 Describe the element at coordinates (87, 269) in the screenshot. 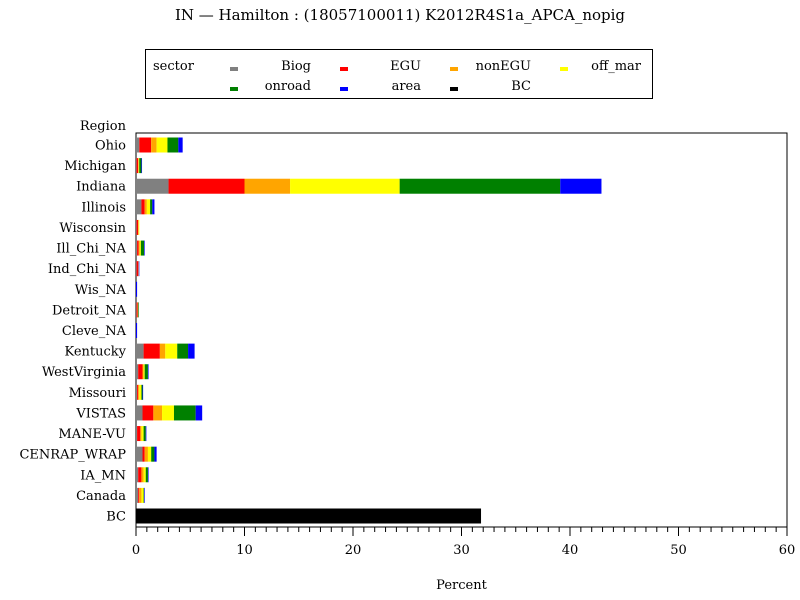

I see `category-label: Ind_Chi_NA` at that location.